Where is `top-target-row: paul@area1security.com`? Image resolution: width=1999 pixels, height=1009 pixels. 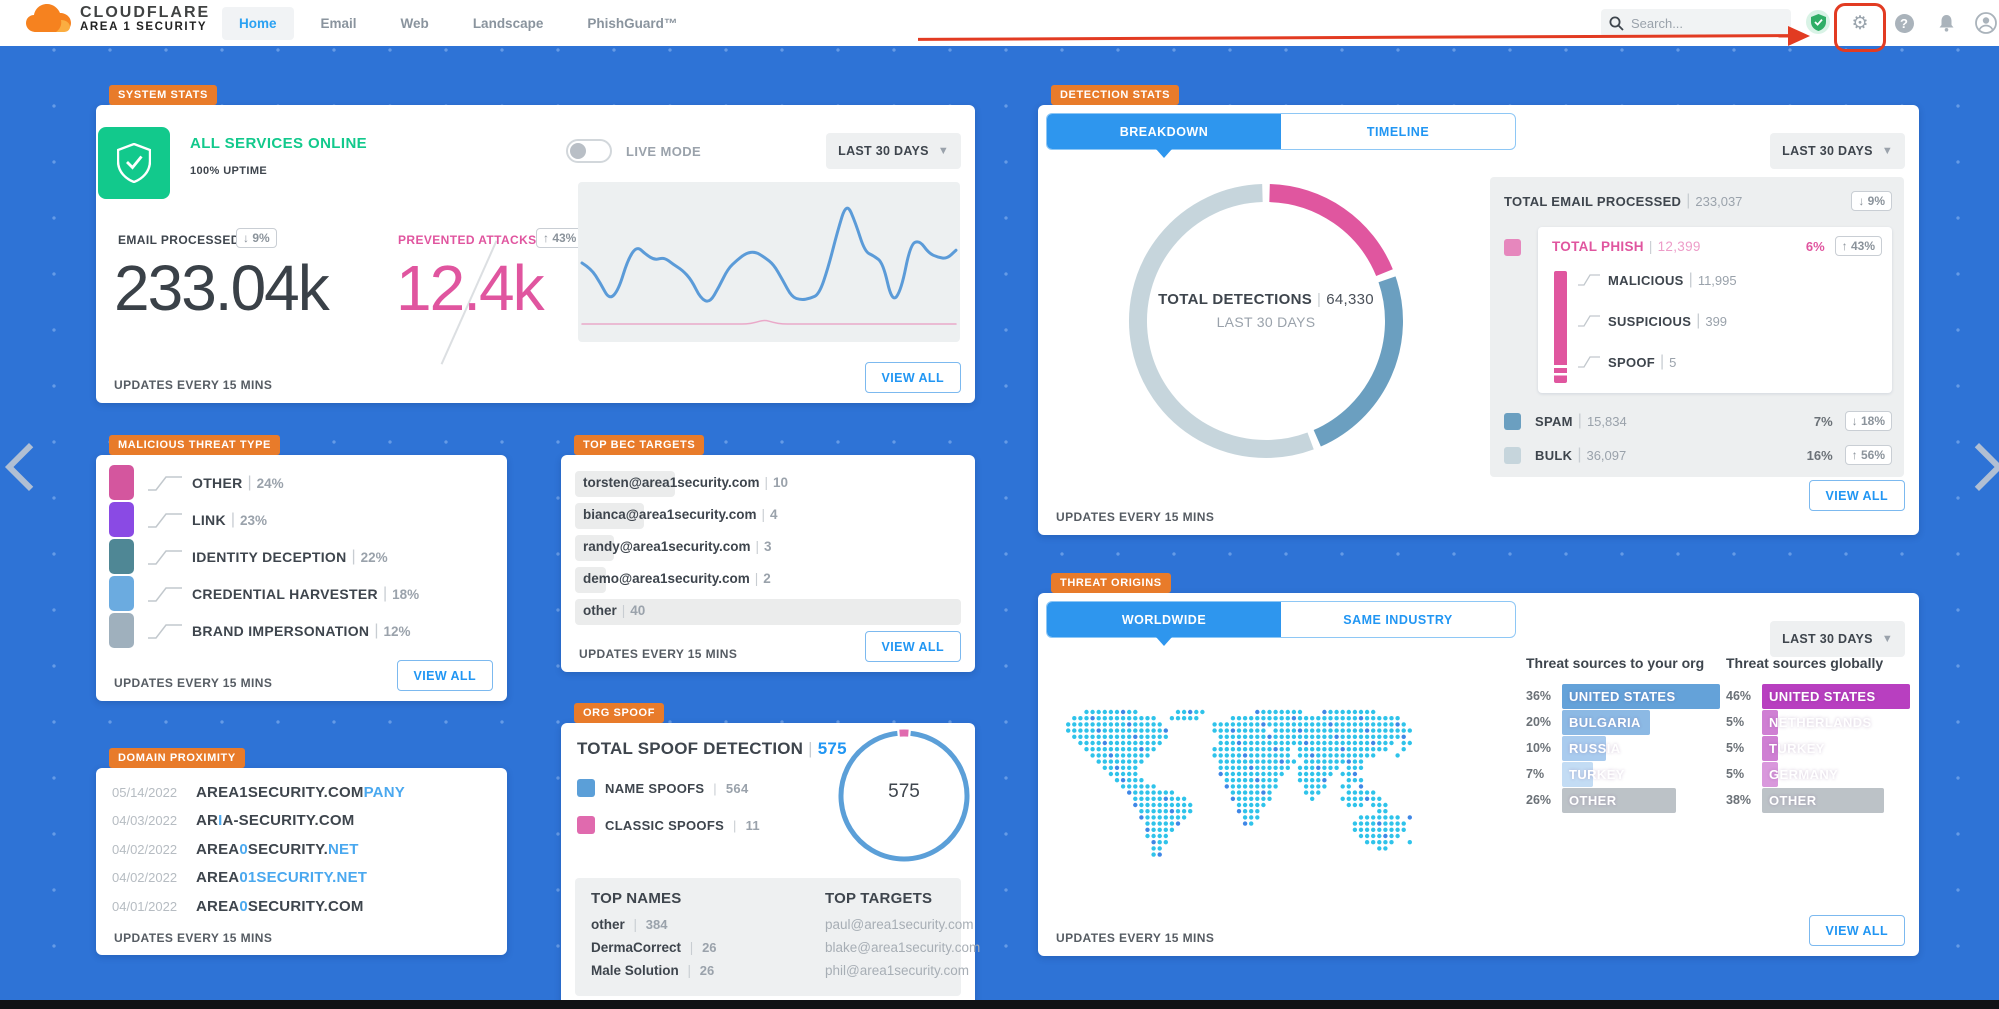 top-target-row: paul@area1security.com is located at coordinates (899, 924).